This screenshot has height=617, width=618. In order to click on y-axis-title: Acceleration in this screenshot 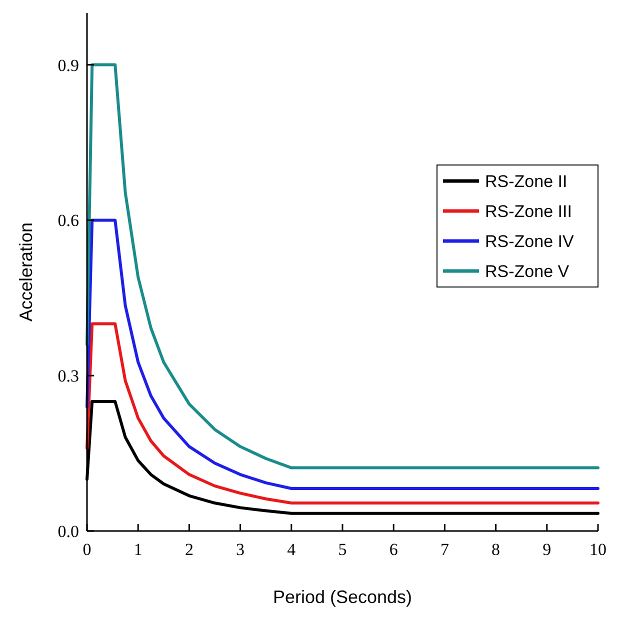, I will do `click(26, 272)`.